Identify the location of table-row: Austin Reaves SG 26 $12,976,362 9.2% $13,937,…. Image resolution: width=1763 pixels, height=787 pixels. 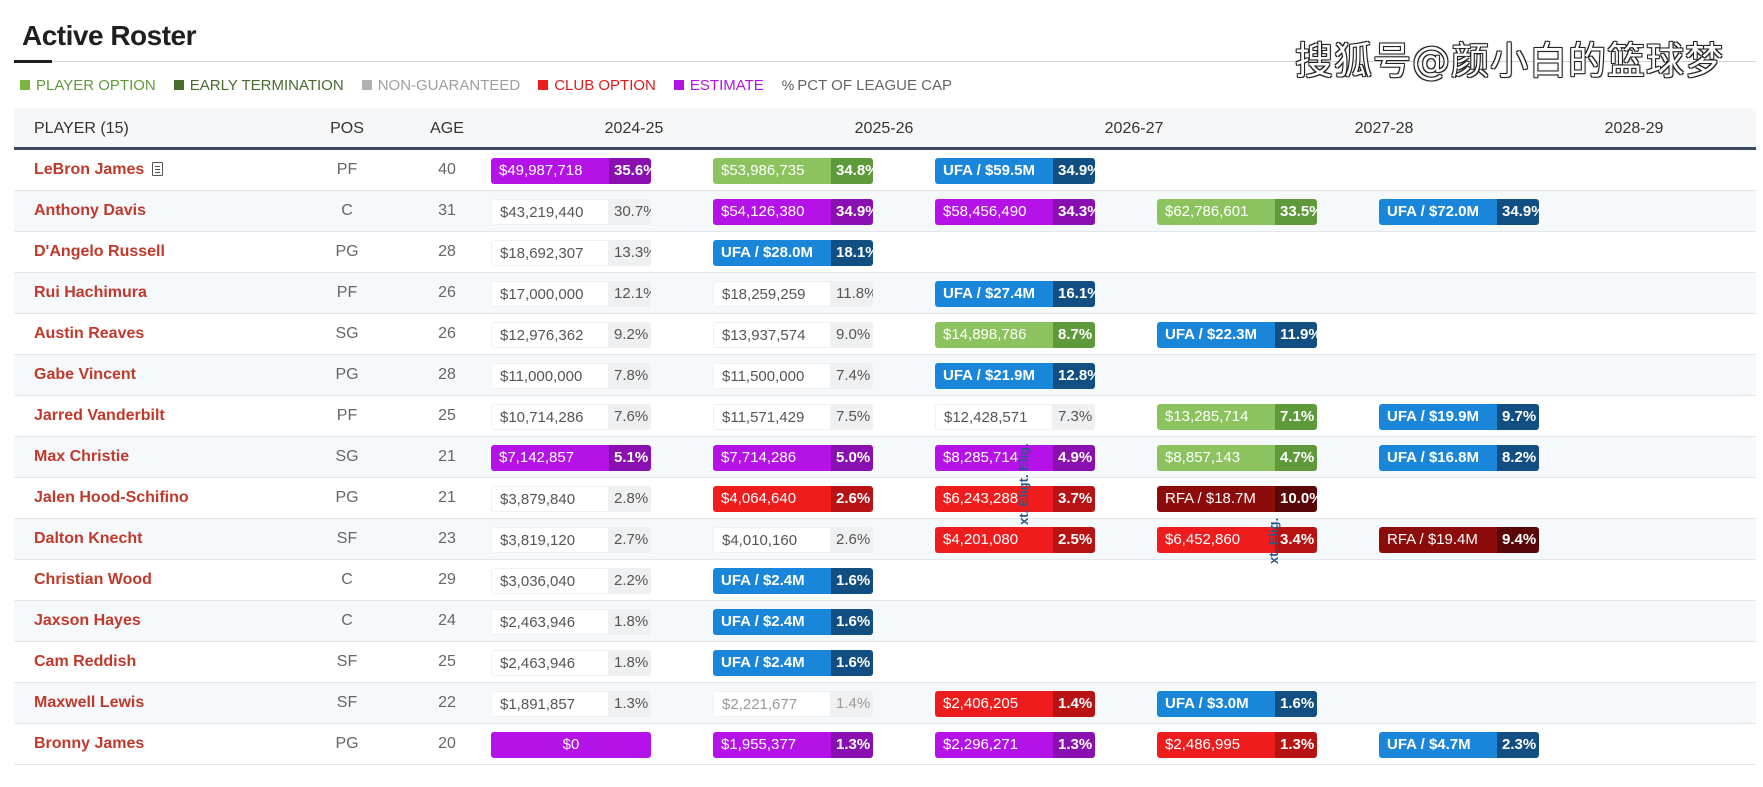
(885, 334).